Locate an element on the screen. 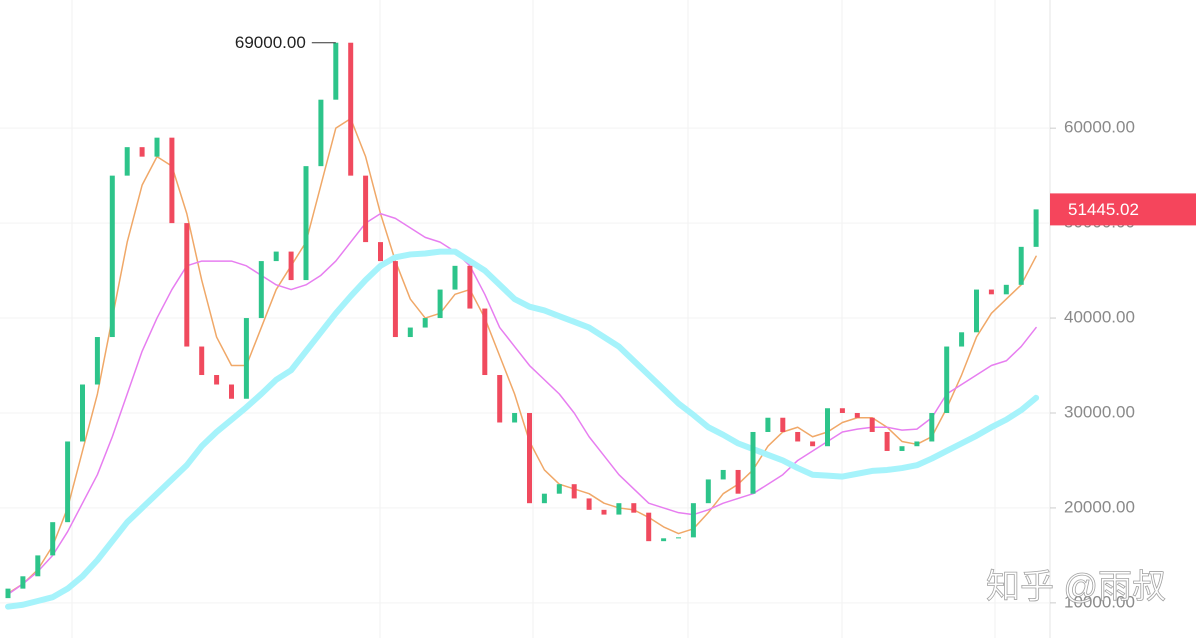 The height and width of the screenshot is (643, 1196). y-tick-label: 60000.00 is located at coordinates (1099, 127).